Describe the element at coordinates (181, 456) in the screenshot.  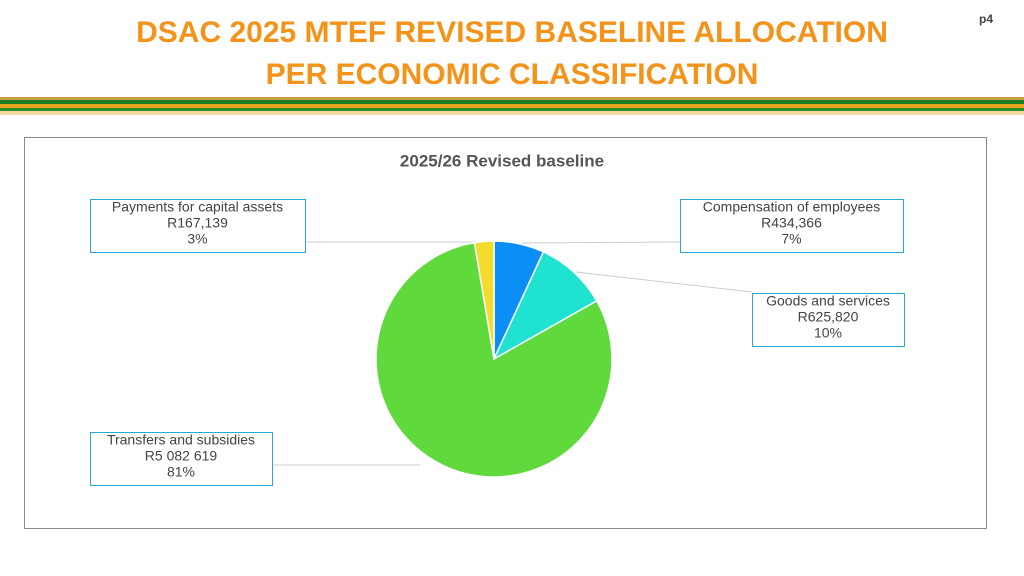
I see `value-label: R5 082 619` at that location.